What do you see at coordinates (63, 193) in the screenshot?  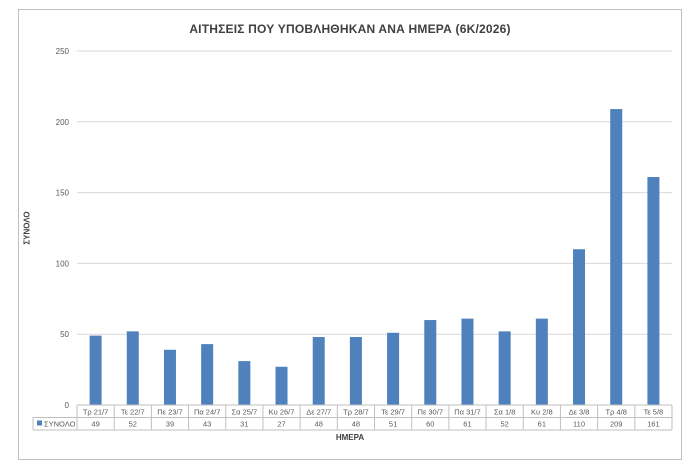 I see `y-tick-label: 150` at bounding box center [63, 193].